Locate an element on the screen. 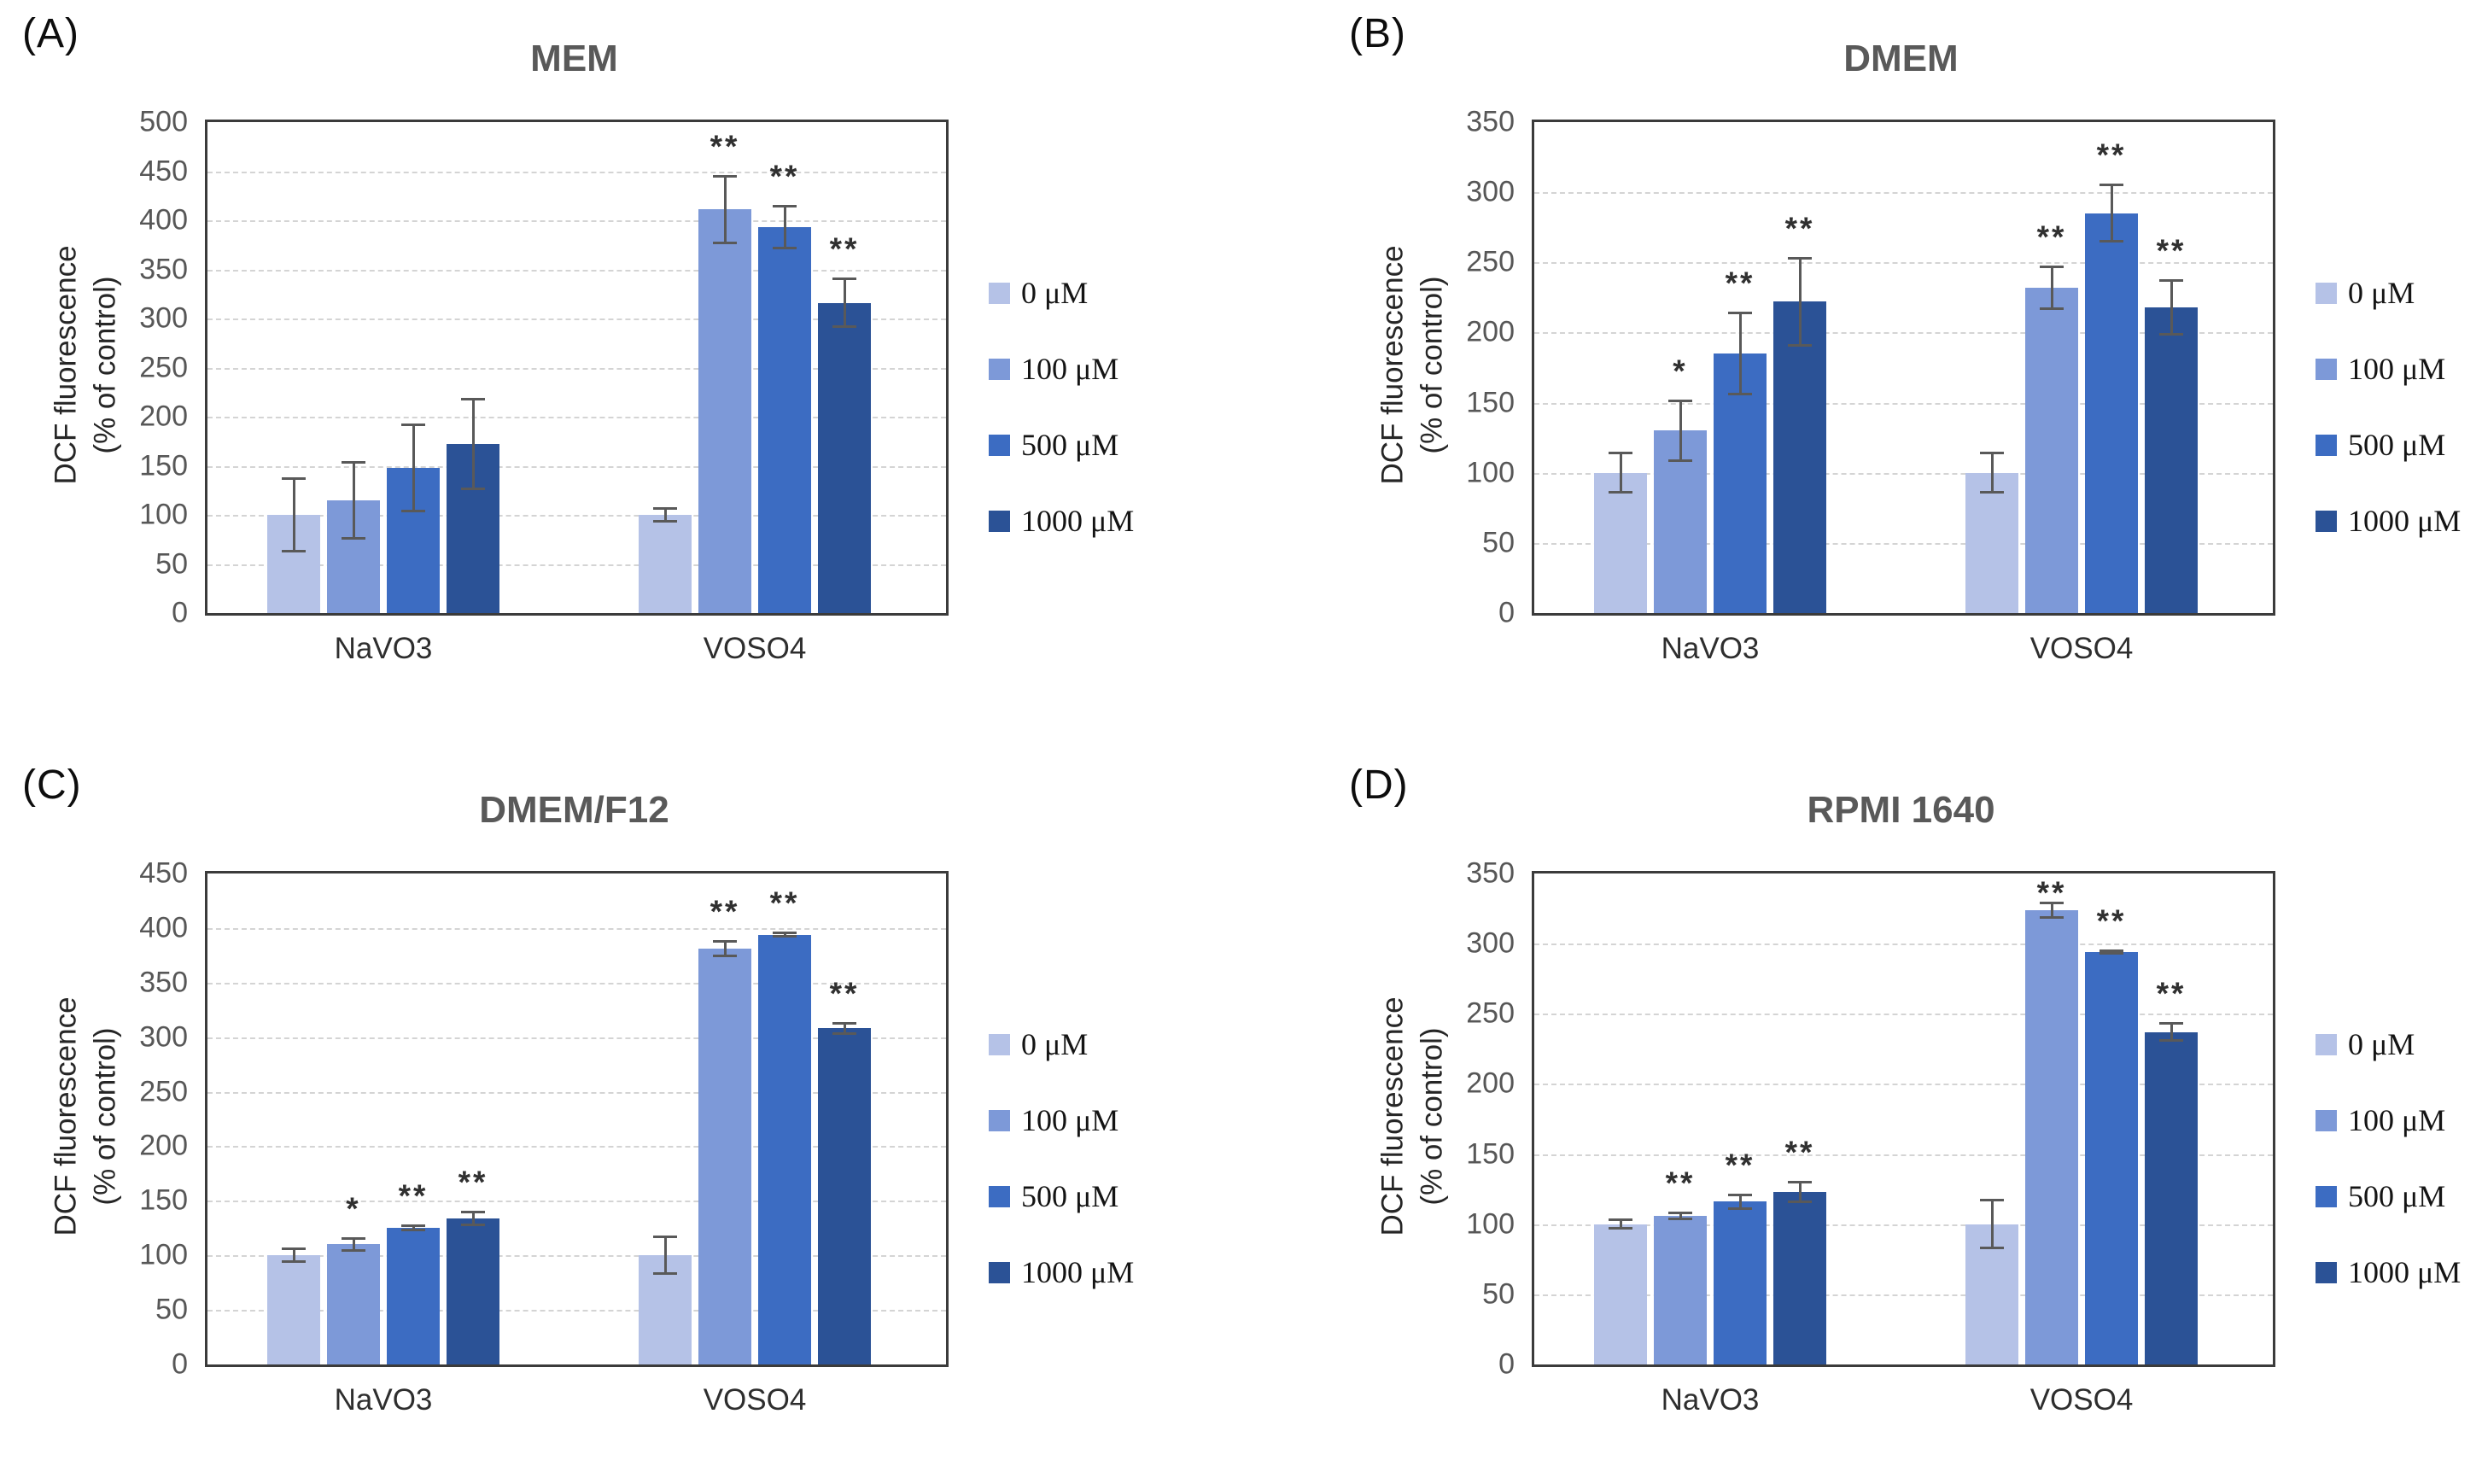  y-tick-label: 0 is located at coordinates (1506, 1364).